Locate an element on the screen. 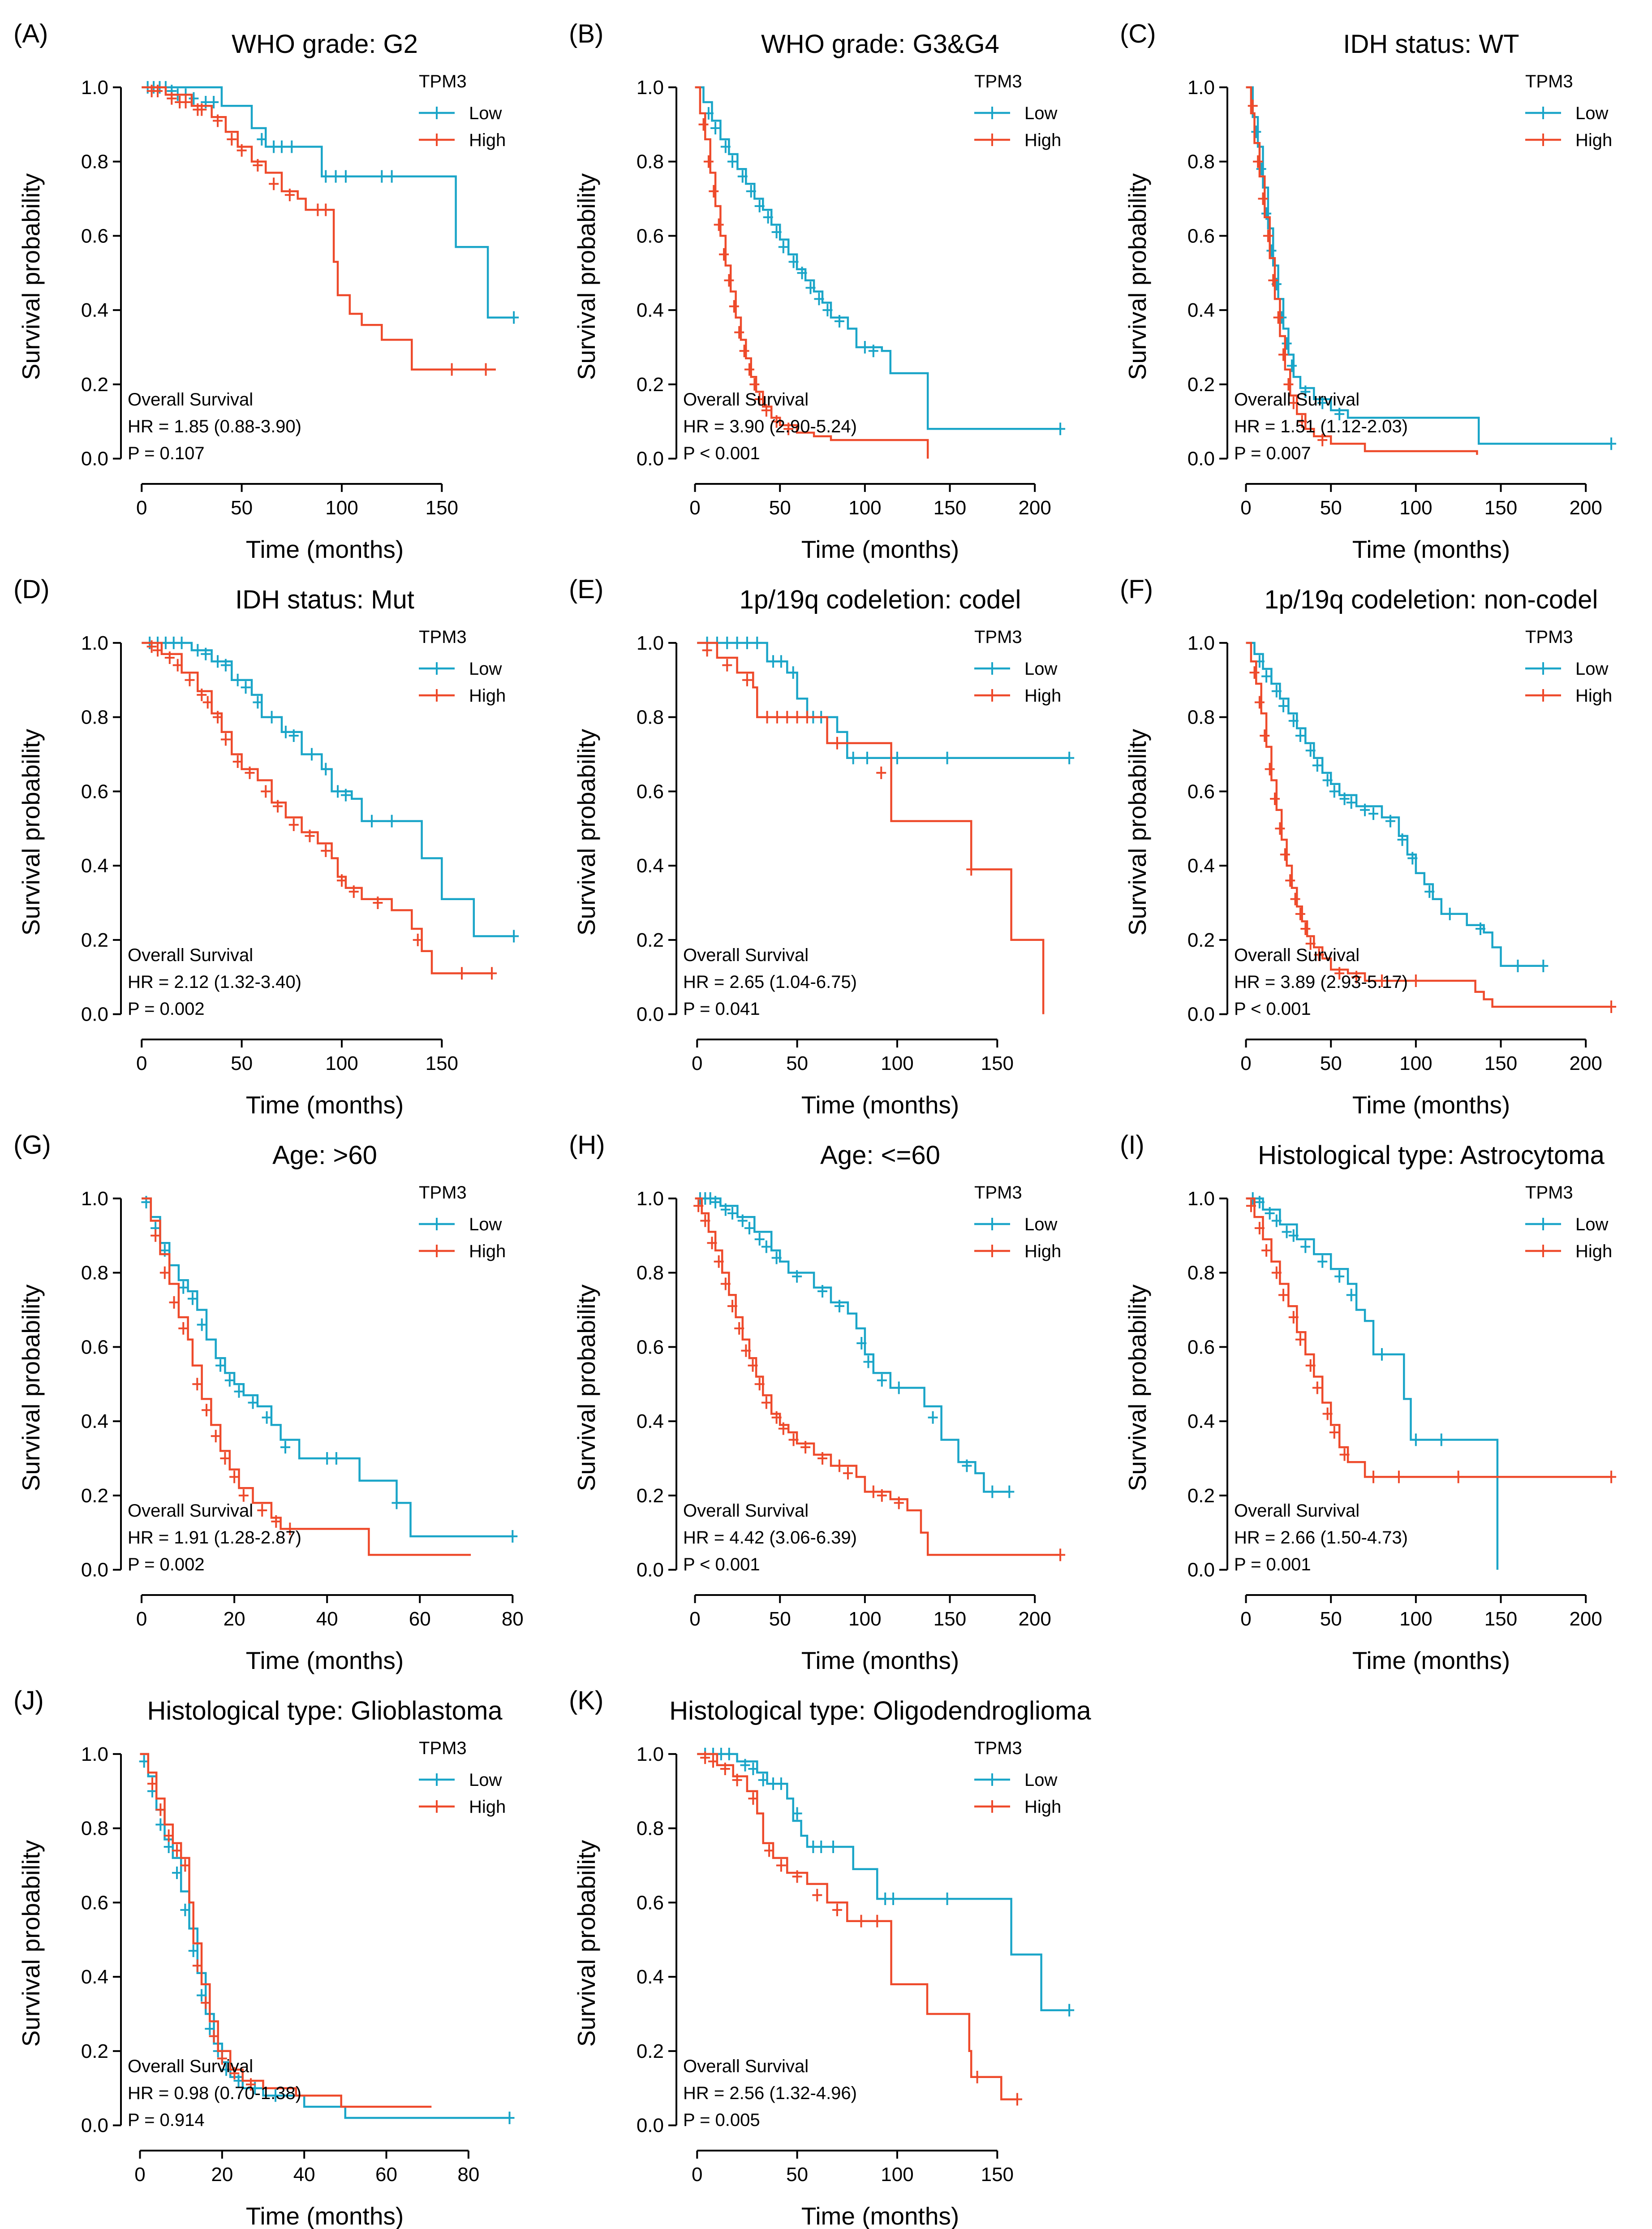 This screenshot has width=1652, height=2229. x-tick-label: 200 is located at coordinates (1585, 508).